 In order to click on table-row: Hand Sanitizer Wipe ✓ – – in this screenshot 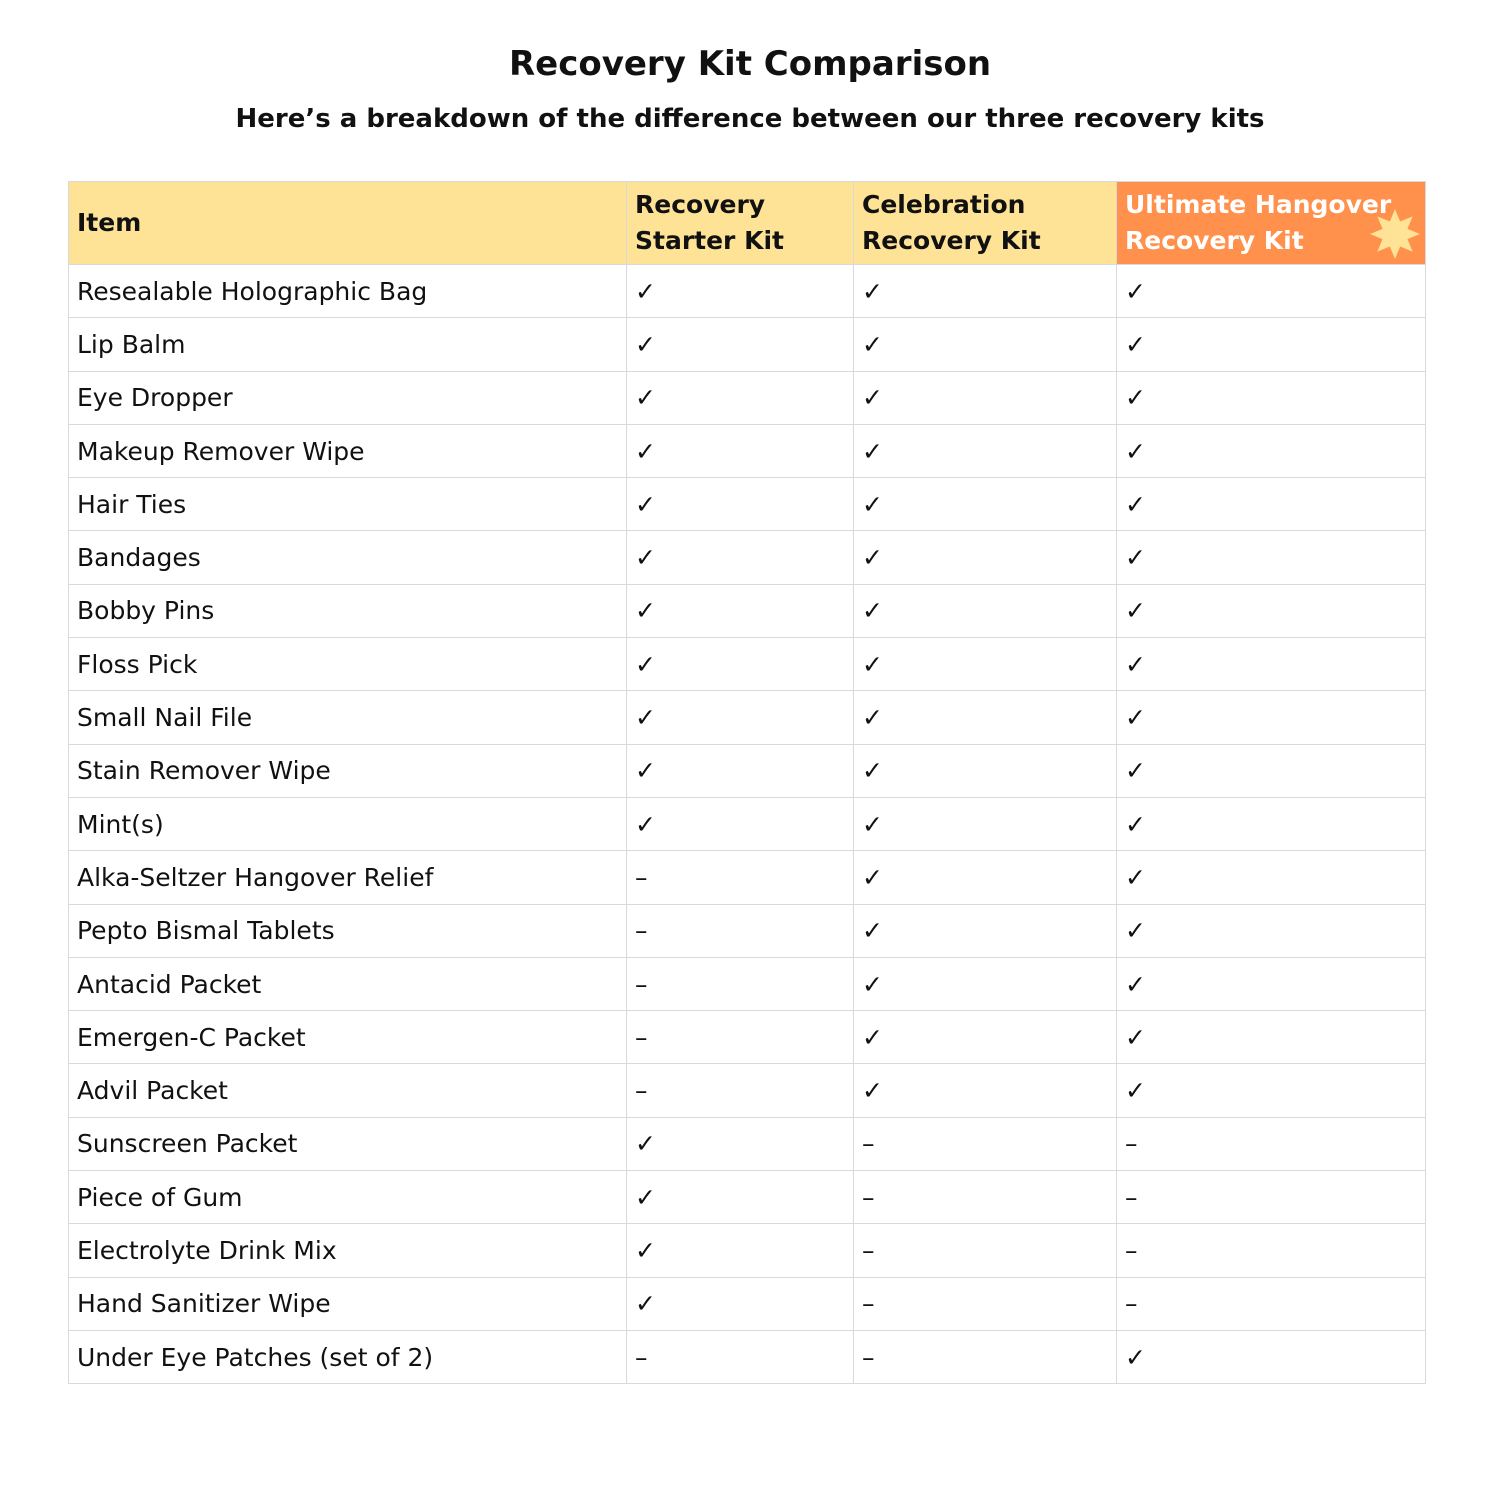, I will do `click(747, 1303)`.